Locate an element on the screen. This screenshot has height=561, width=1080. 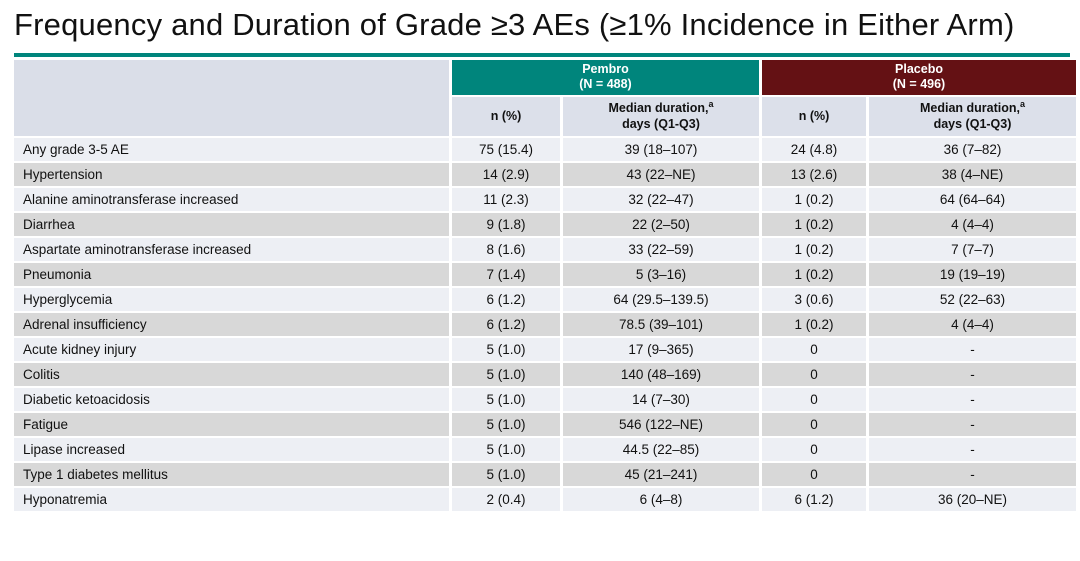
pembro-duration-cell: 140 (48–169) is located at coordinates (661, 374).